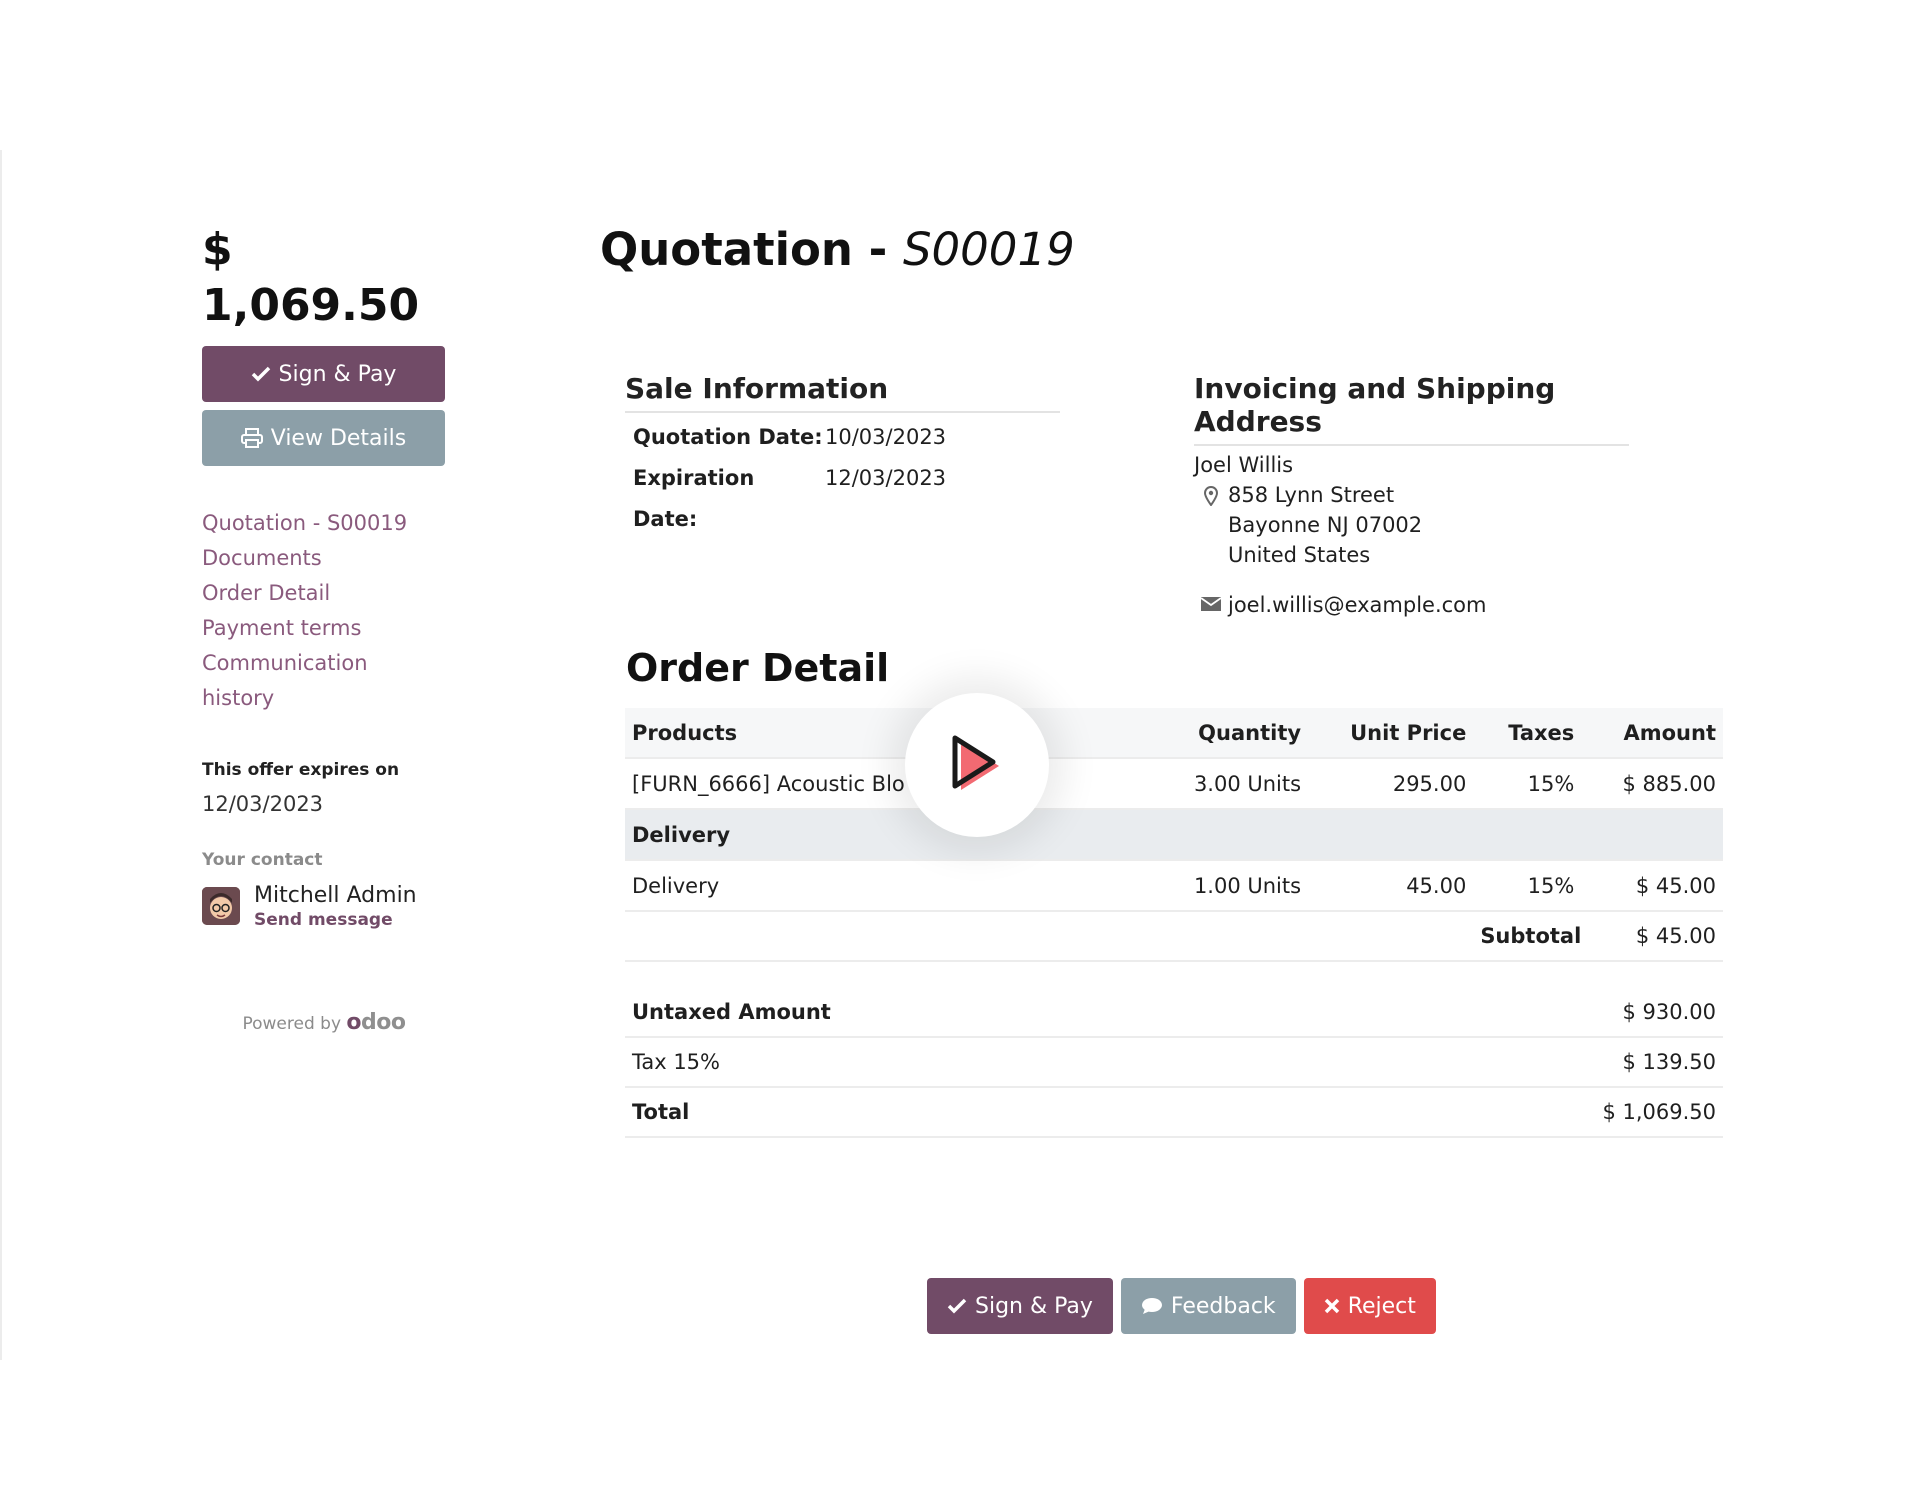 The height and width of the screenshot is (1500, 1920). I want to click on footer-sign-pay-button: Sign & Pay, so click(1020, 1306).